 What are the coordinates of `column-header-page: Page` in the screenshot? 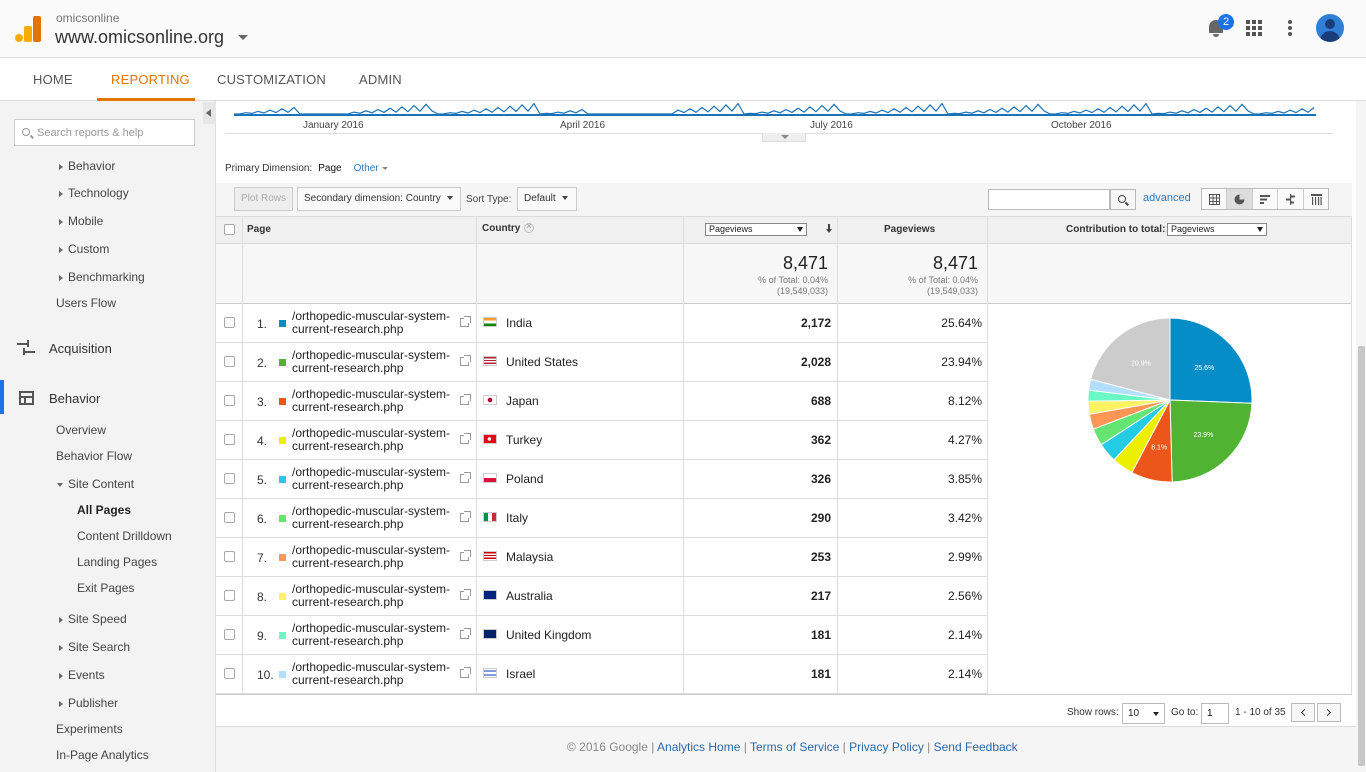 It's located at (259, 229).